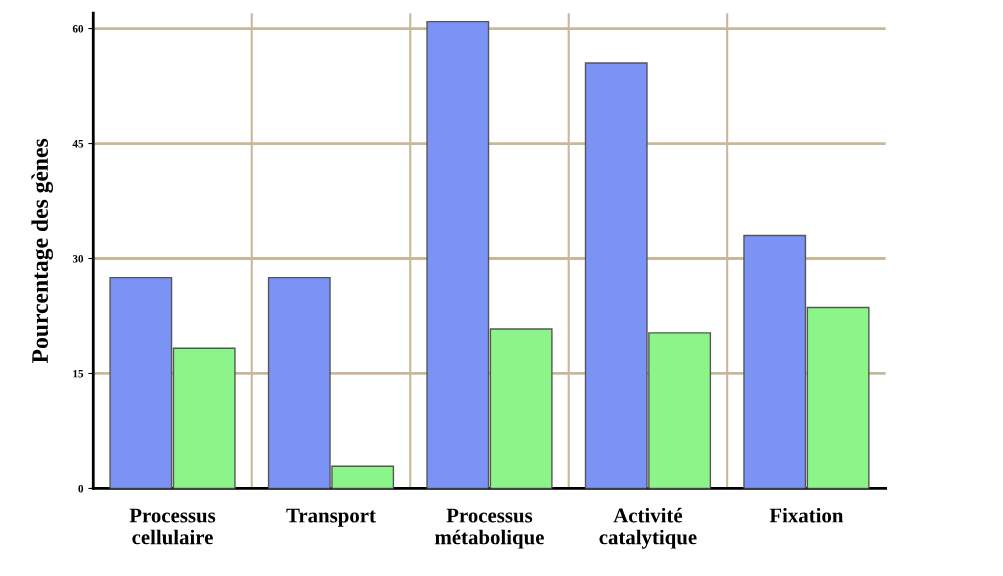  Describe the element at coordinates (489, 528) in the screenshot. I see `x-tick-label: Processus métabolique` at that location.